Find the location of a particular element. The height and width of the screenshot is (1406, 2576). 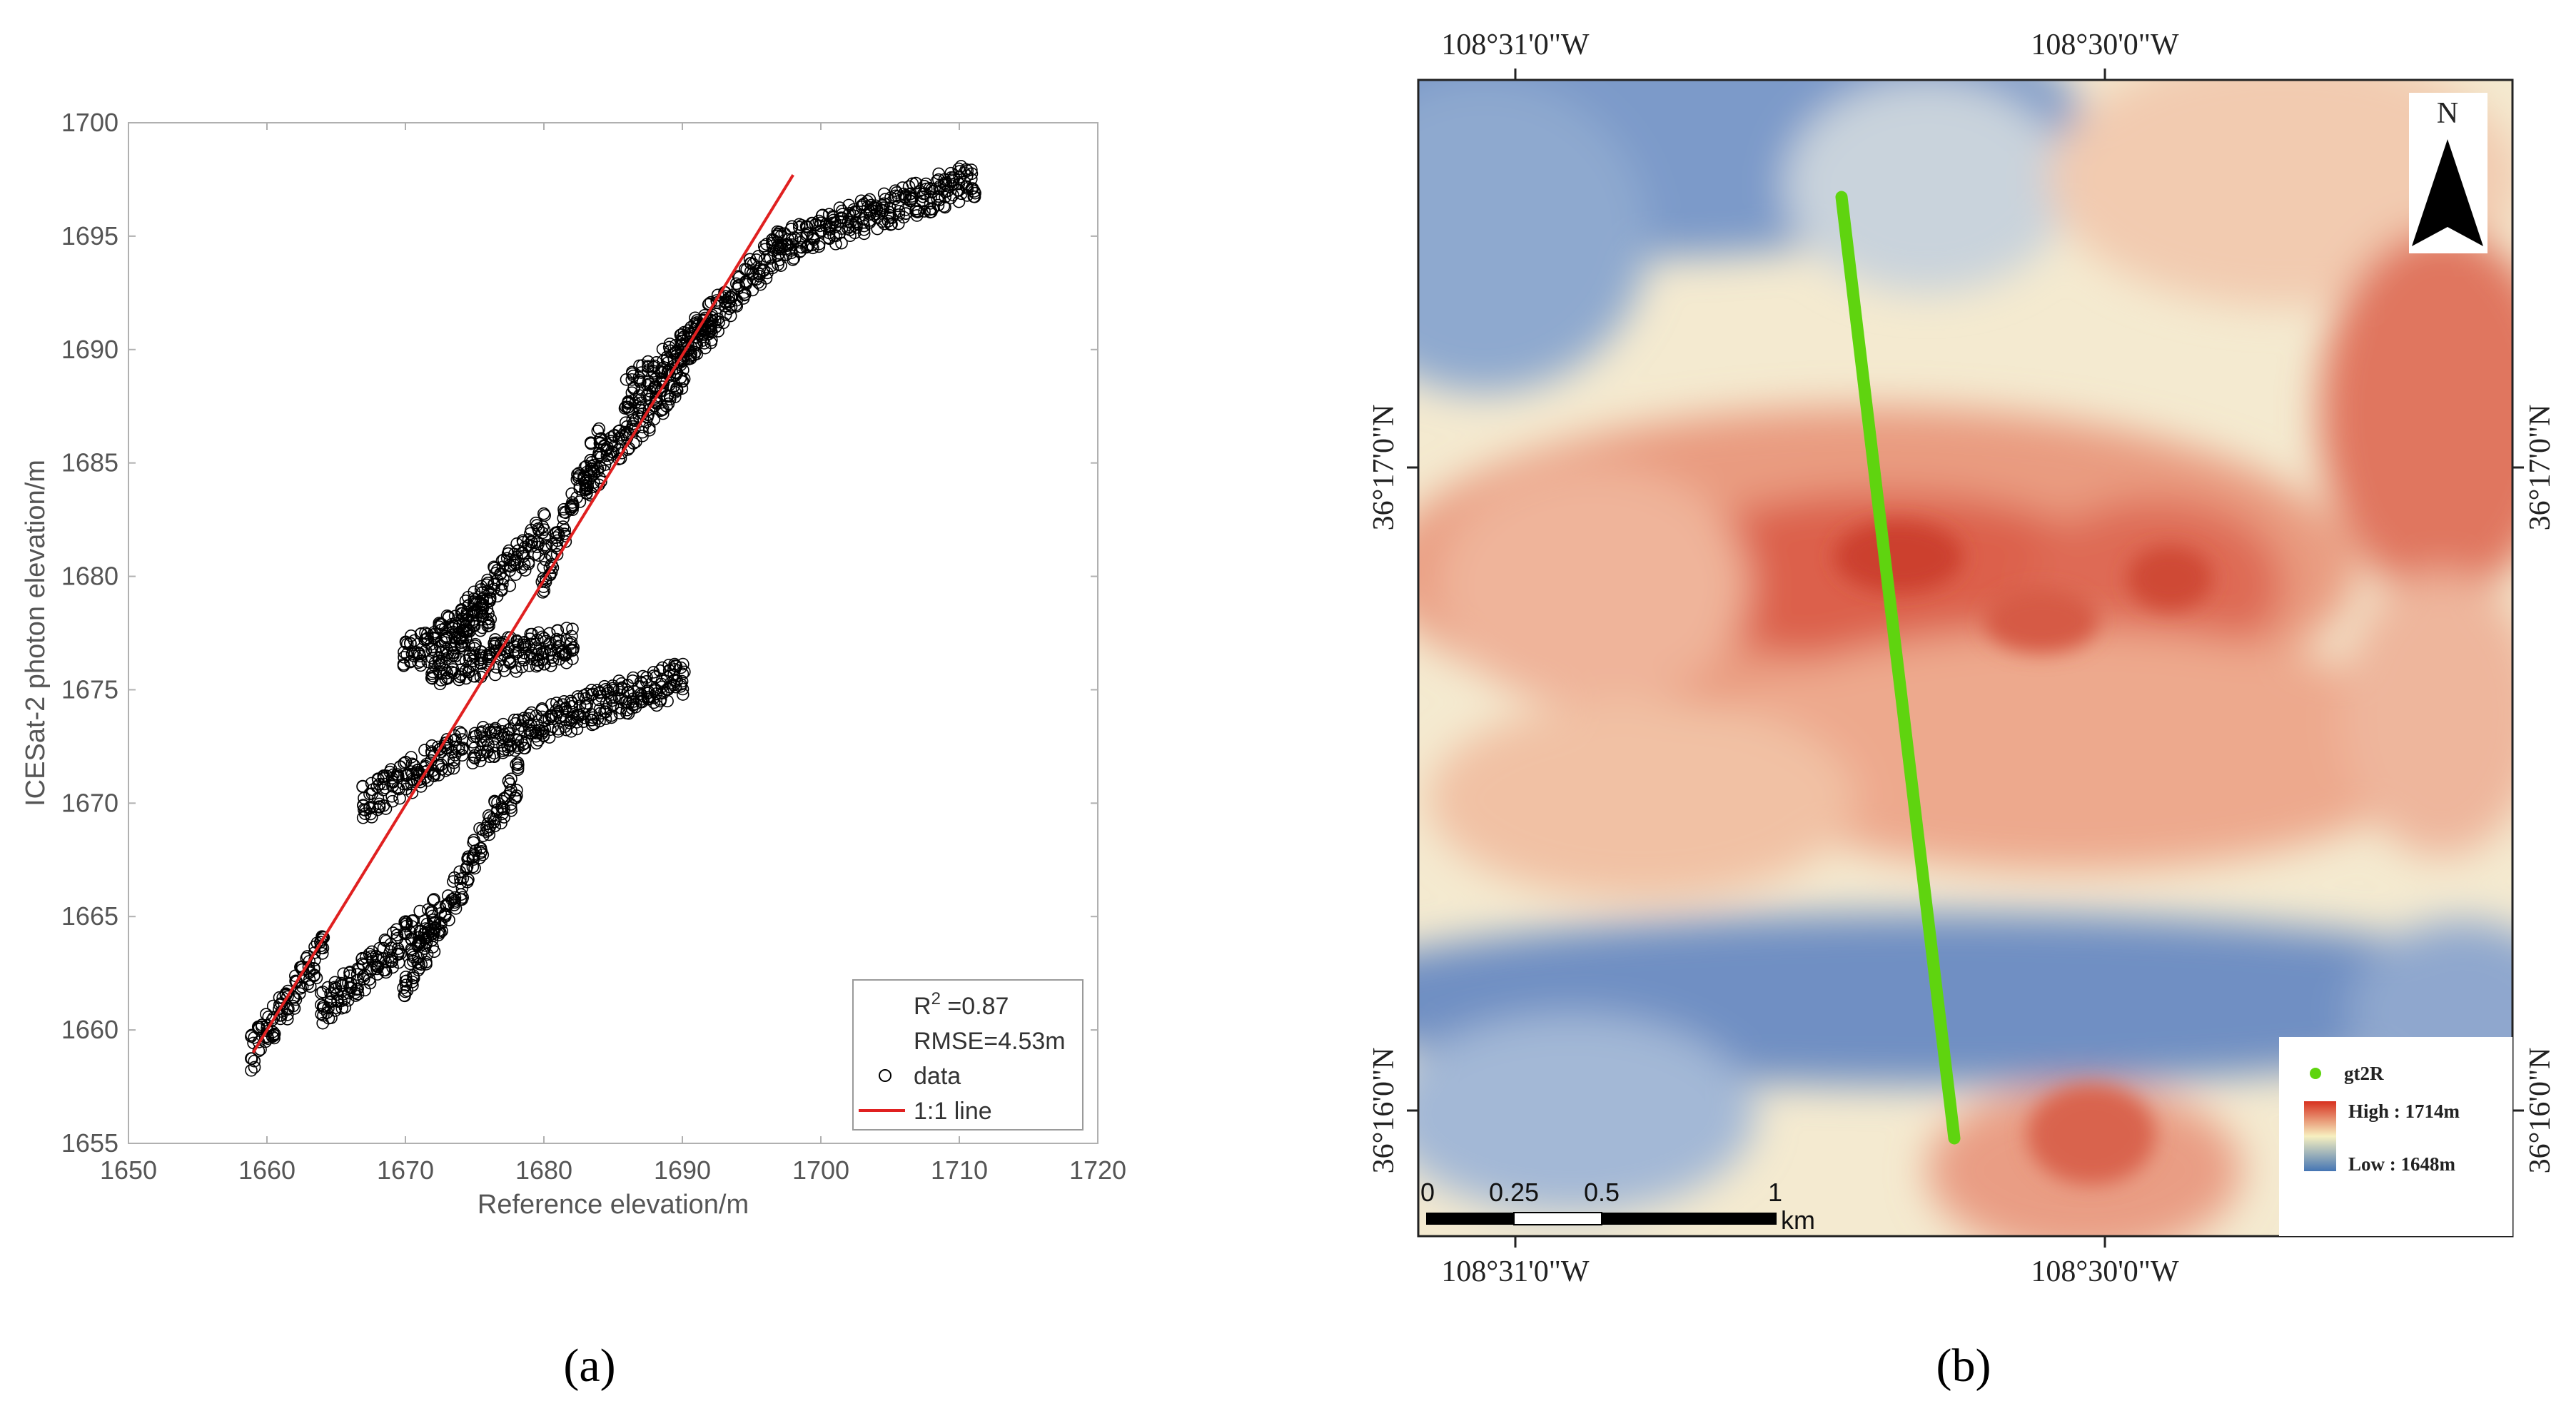

y-tick-label: 1700 is located at coordinates (89, 122).